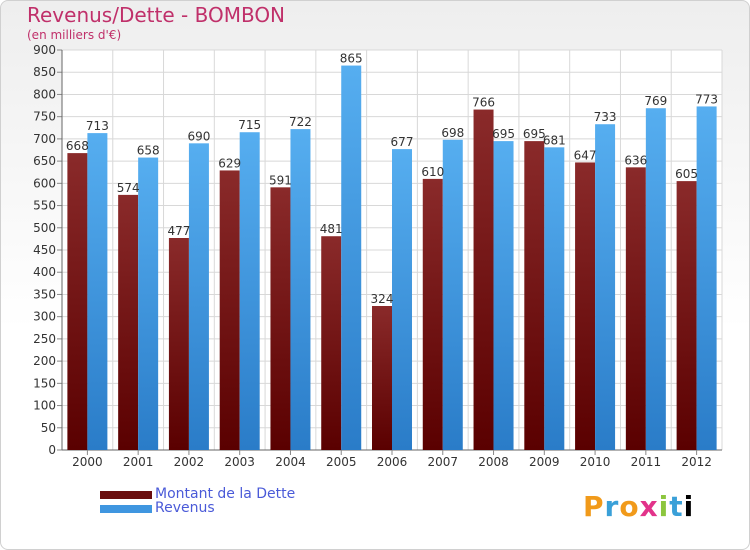 Image resolution: width=750 pixels, height=550 pixels. I want to click on data-label-revenus: 698, so click(452, 133).